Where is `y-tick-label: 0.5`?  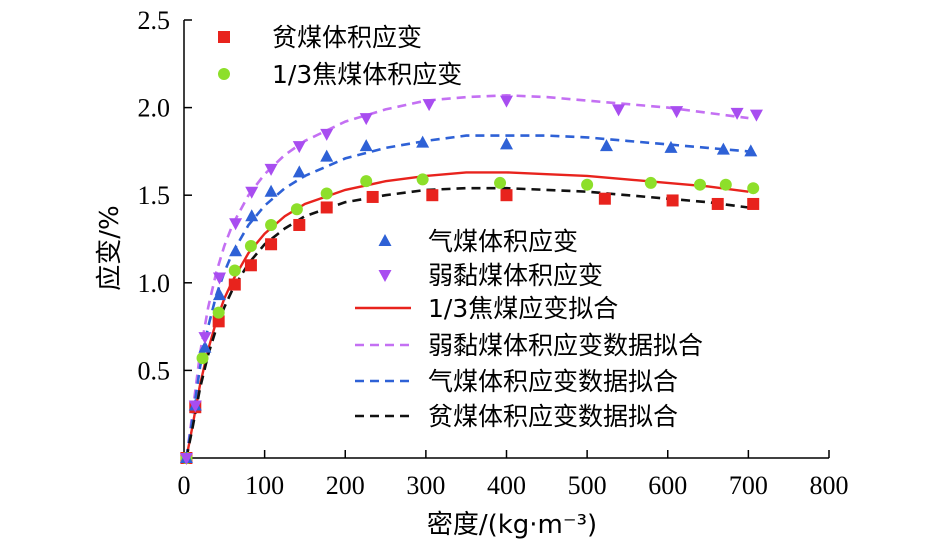 y-tick-label: 0.5 is located at coordinates (154, 370).